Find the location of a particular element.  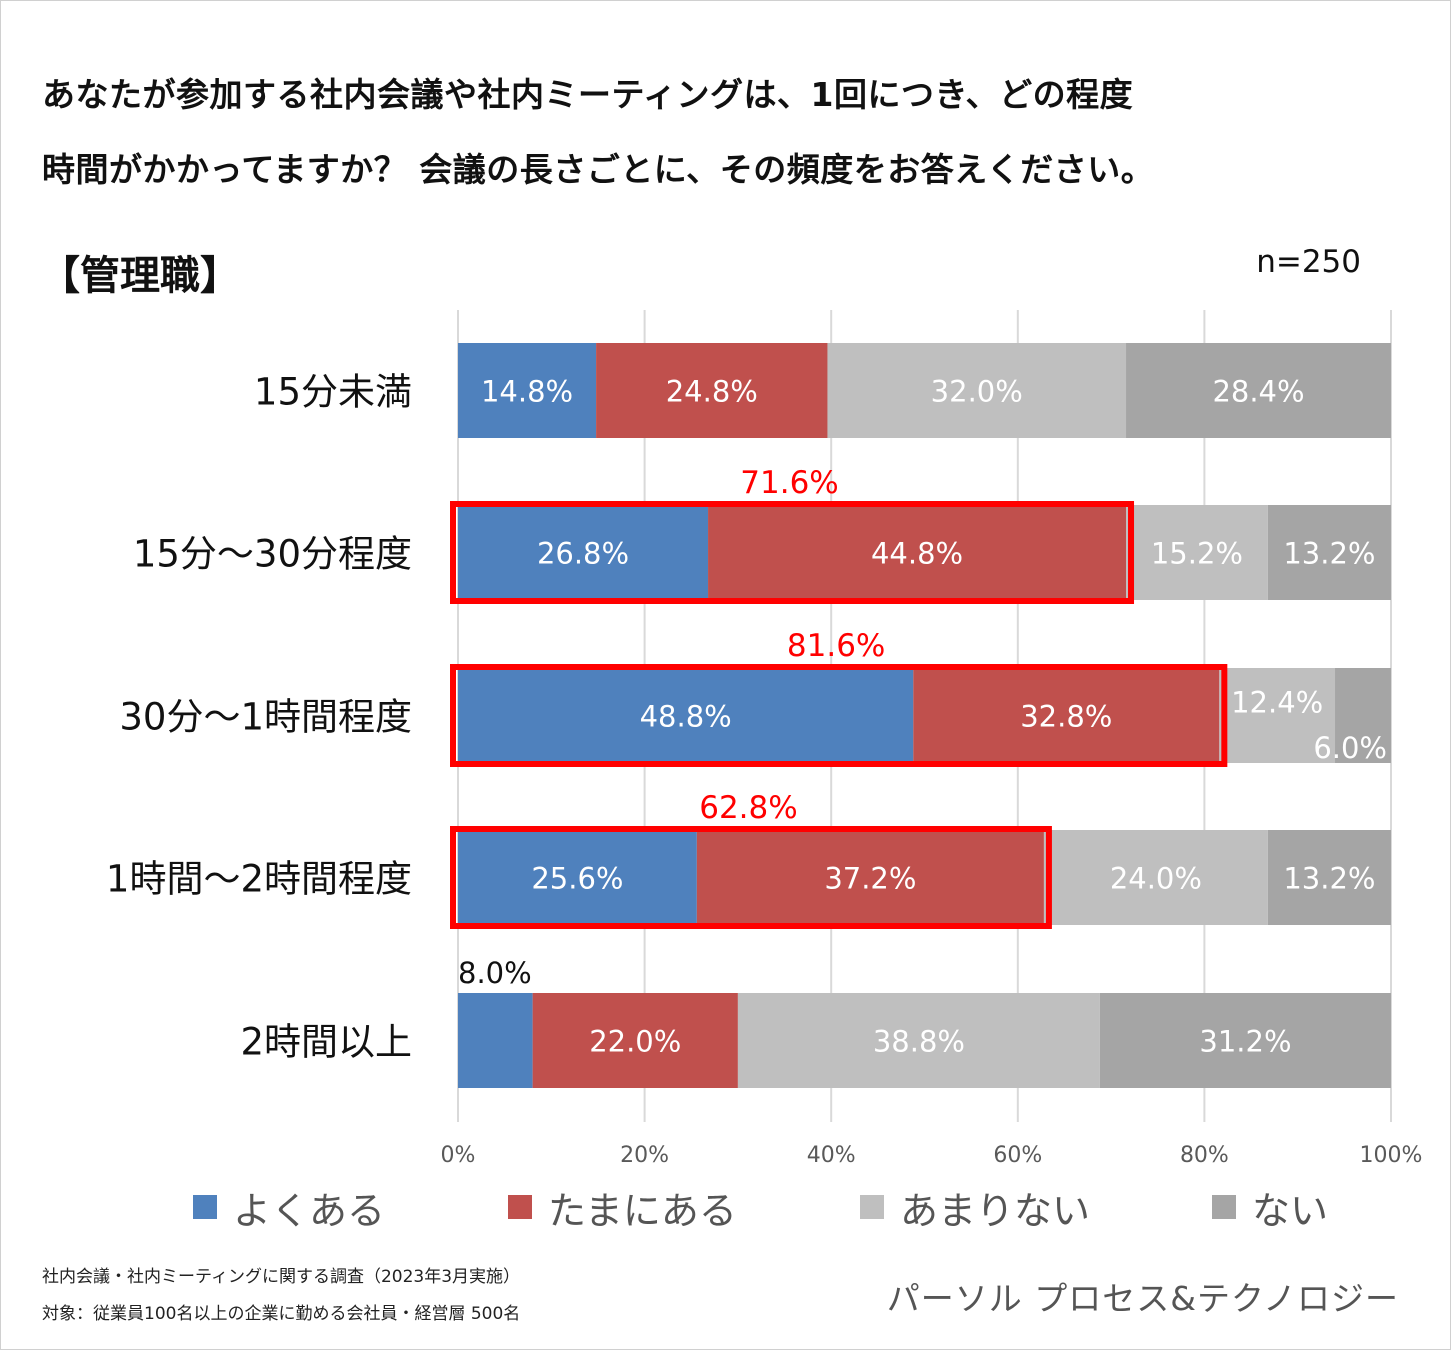

data-label: 37.2% is located at coordinates (870, 879).